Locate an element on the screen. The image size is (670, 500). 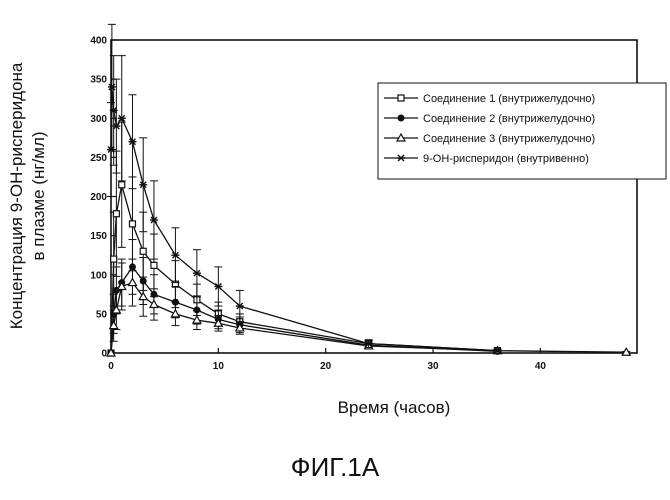
figure-caption: ФИГ.1А is located at coordinates (335, 467).